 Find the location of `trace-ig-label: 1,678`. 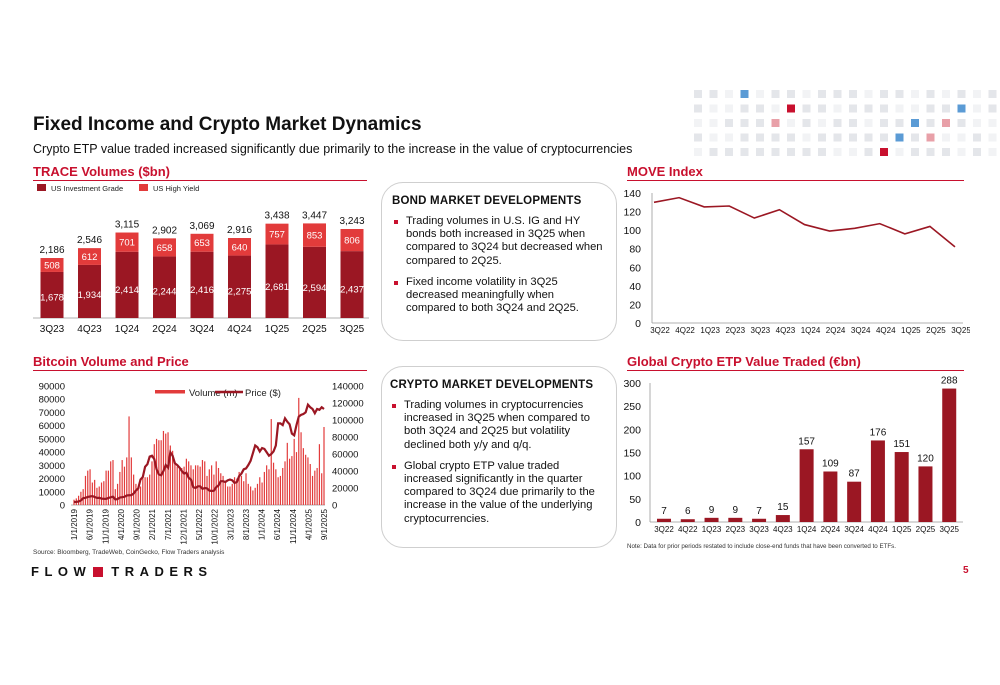

trace-ig-label: 1,678 is located at coordinates (52, 298).